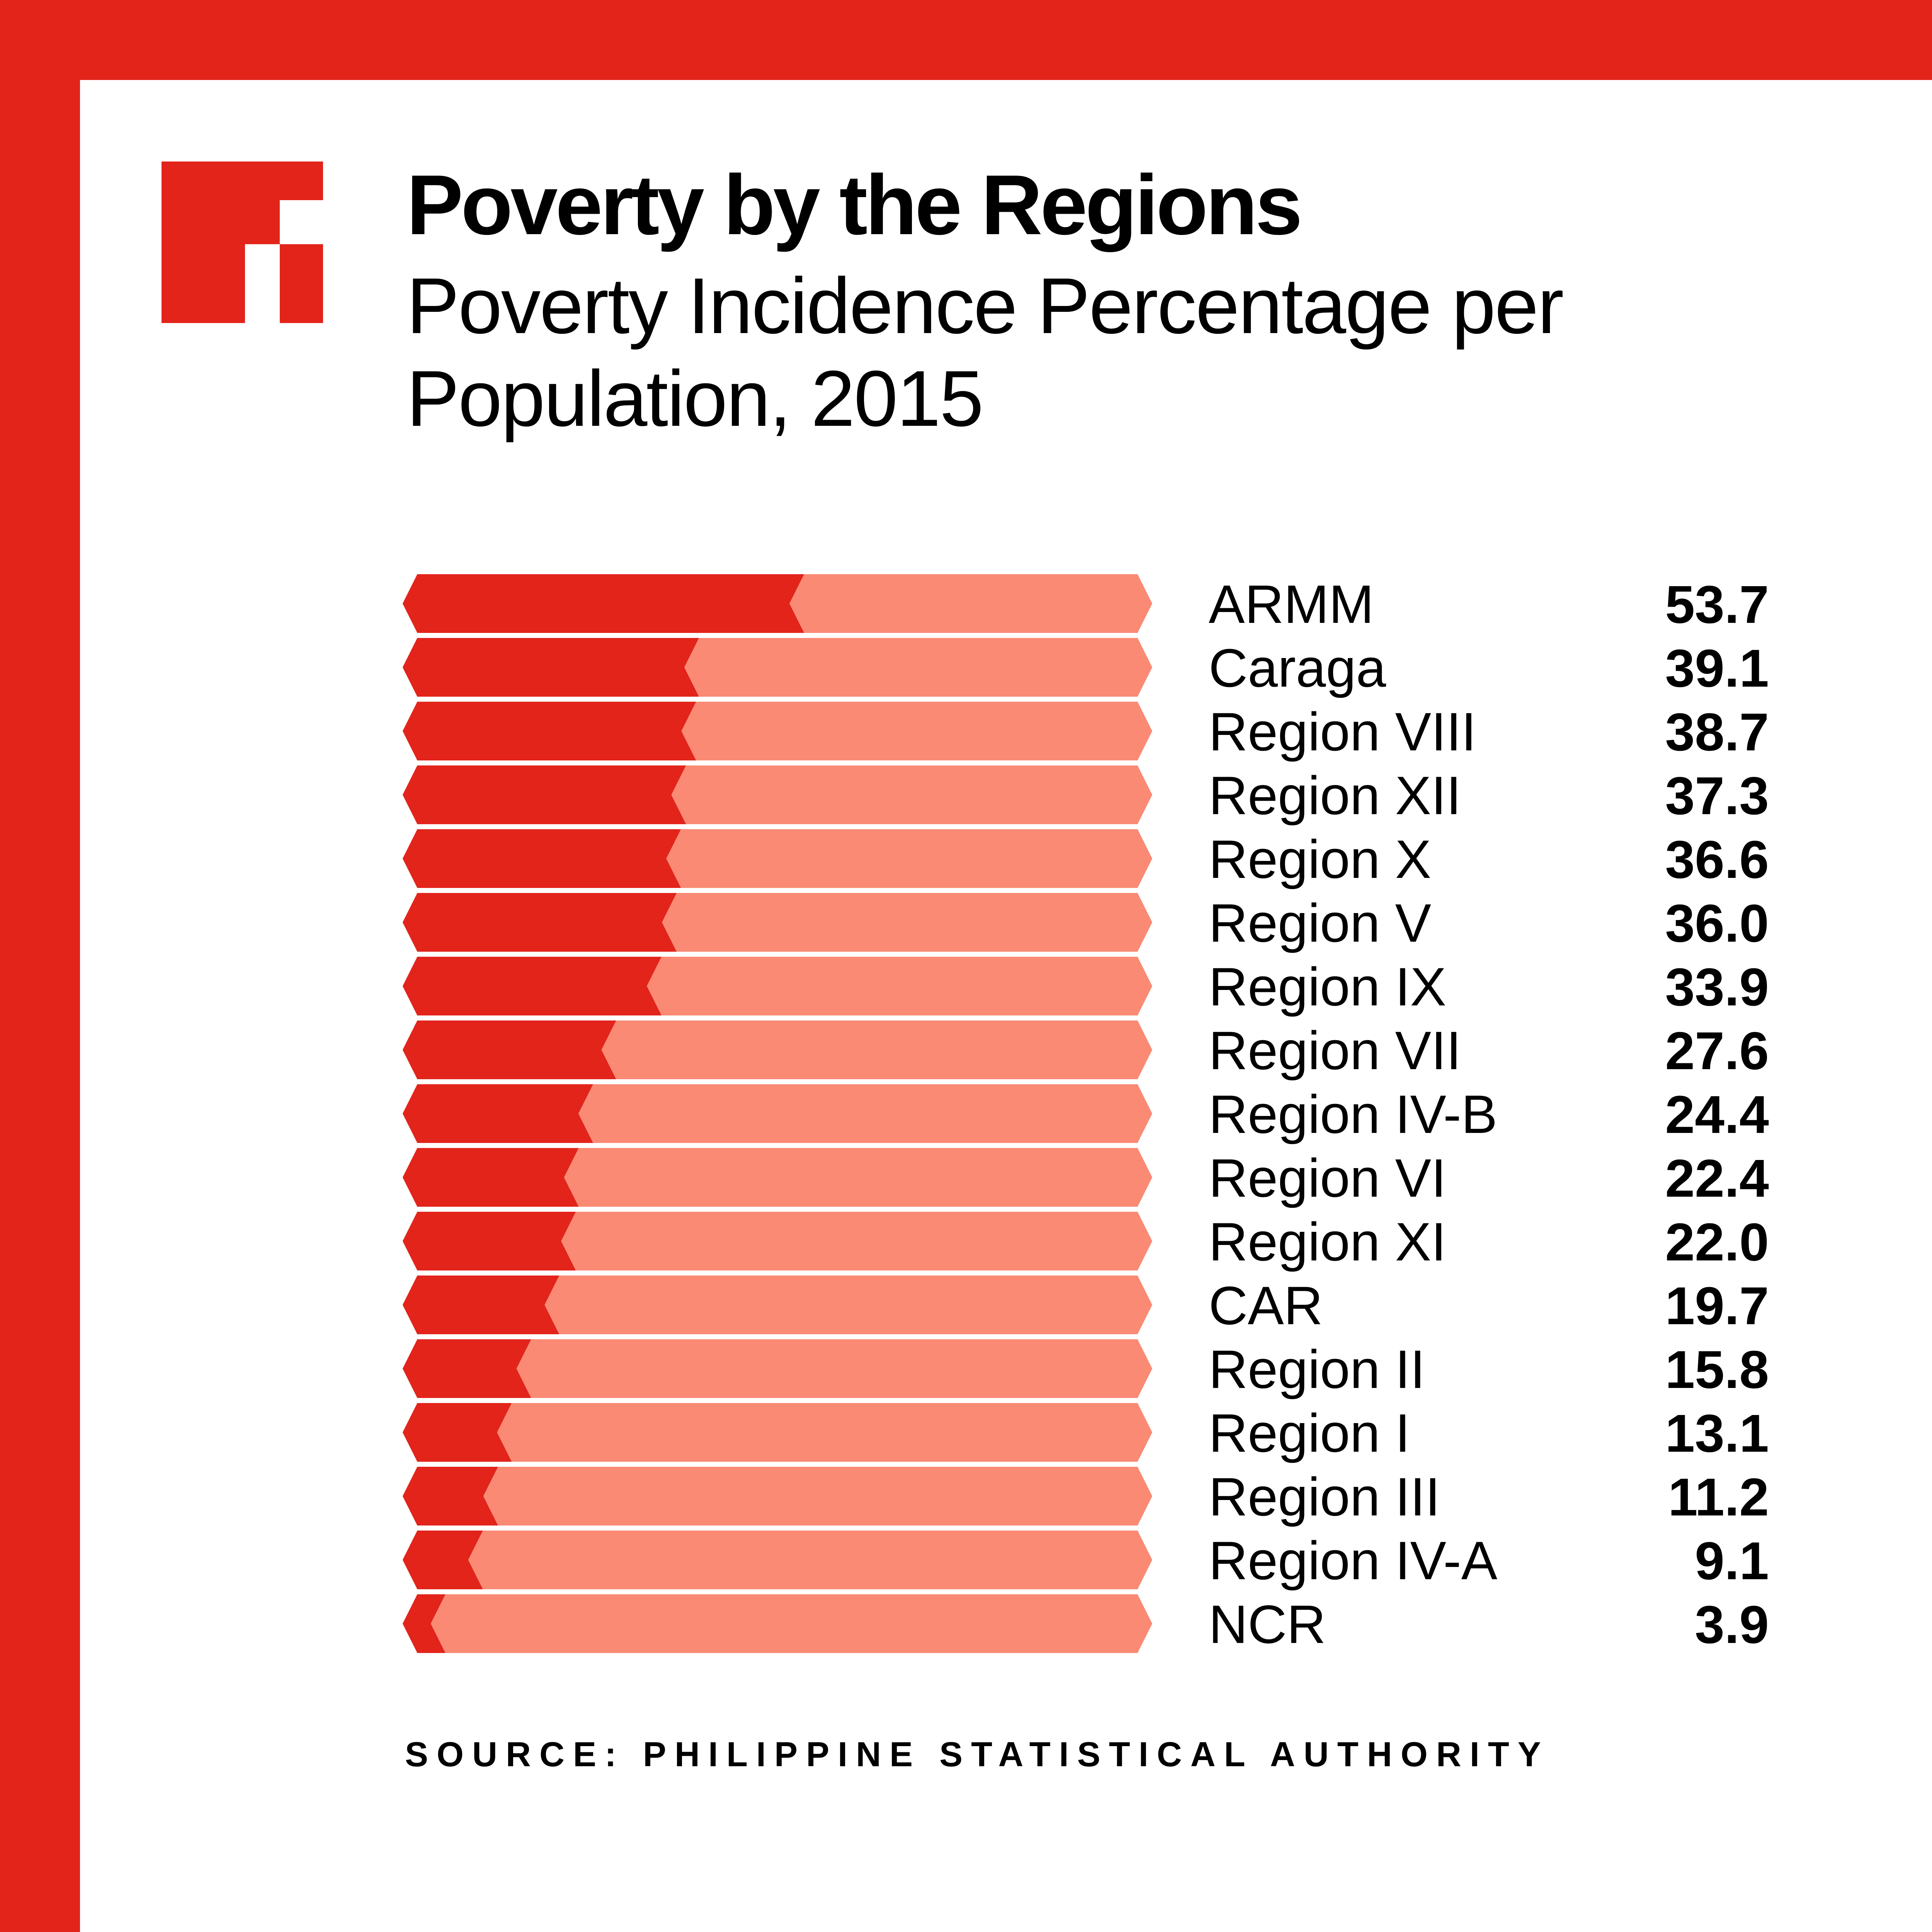  What do you see at coordinates (1732, 1625) in the screenshot?
I see `value-label: 3.9` at bounding box center [1732, 1625].